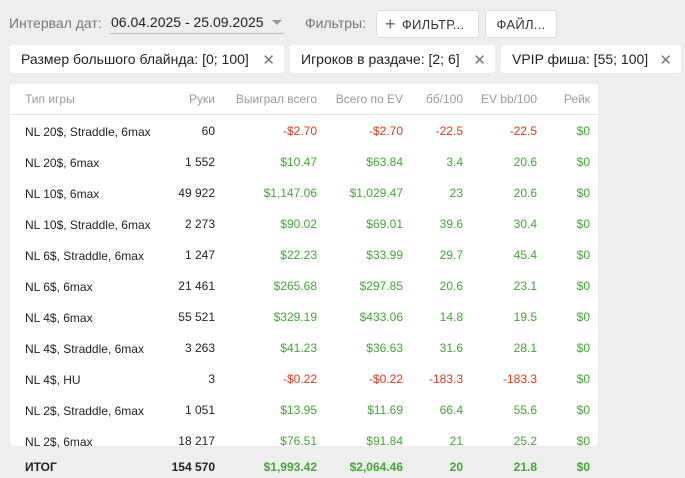 This screenshot has width=685, height=478. Describe the element at coordinates (390, 24) in the screenshot. I see `plus-icon: +` at that location.